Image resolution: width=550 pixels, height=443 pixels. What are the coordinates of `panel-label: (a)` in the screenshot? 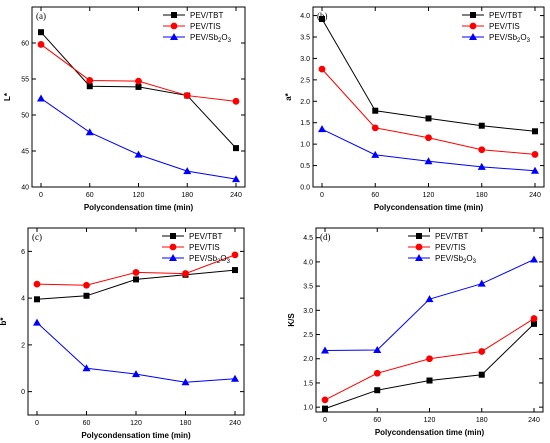 It's located at (41, 16).